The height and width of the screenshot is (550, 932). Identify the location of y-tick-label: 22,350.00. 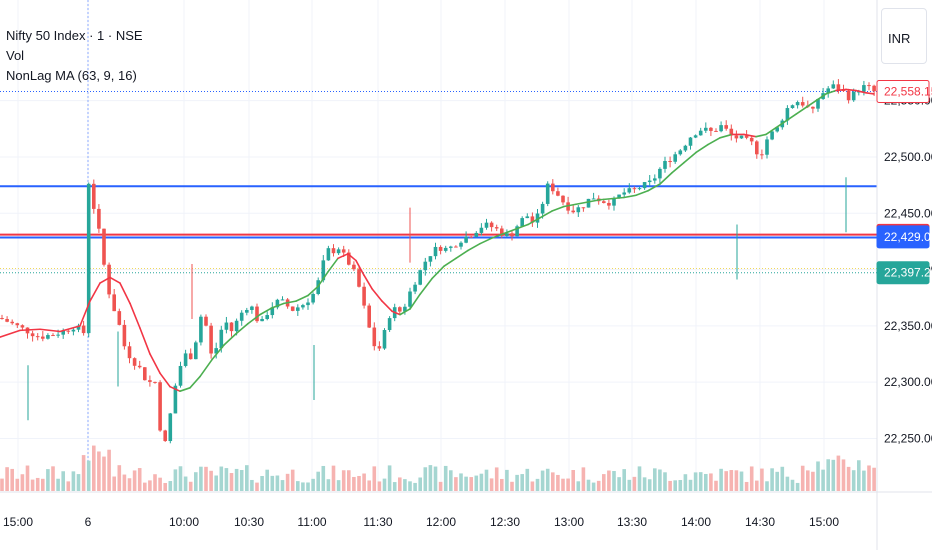
(908, 326).